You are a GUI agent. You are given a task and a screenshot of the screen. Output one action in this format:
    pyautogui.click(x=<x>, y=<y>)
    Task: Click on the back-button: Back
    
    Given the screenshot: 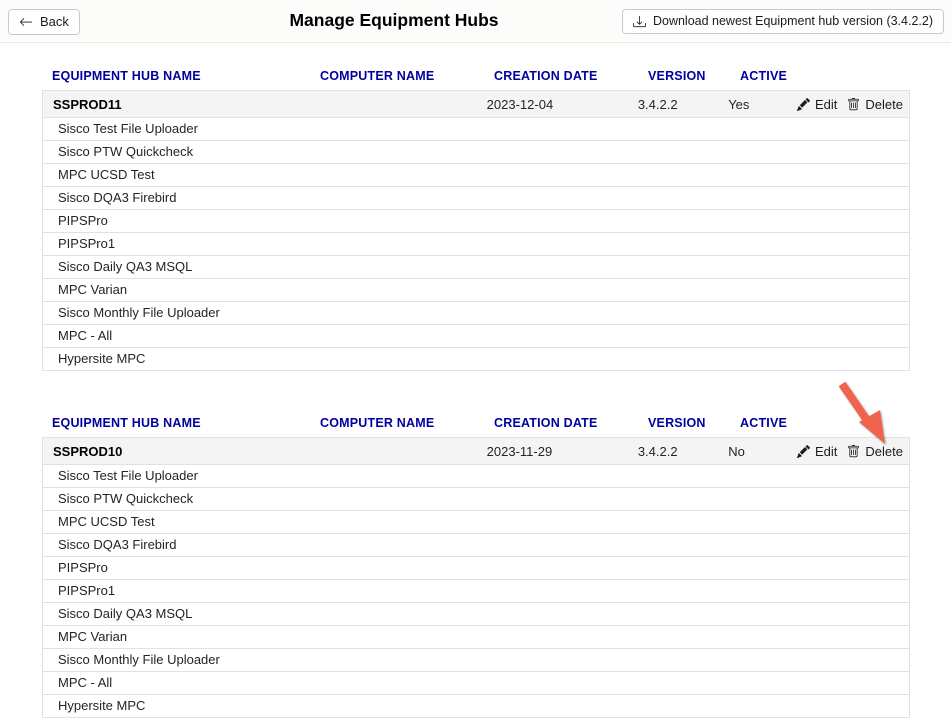 What is the action you would take?
    pyautogui.click(x=44, y=22)
    